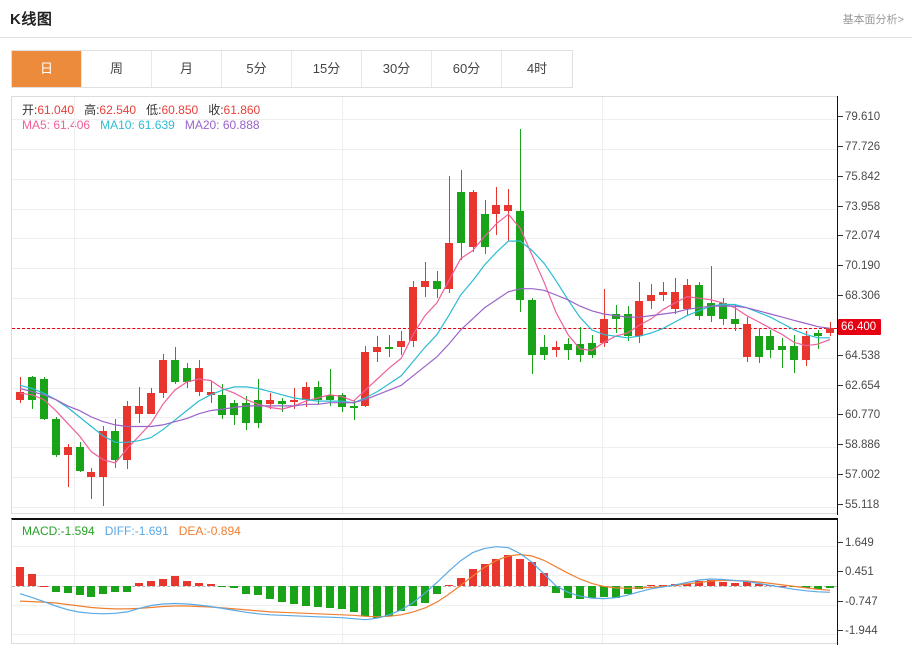  What do you see at coordinates (837, 581) in the screenshot?
I see `macd-axis-rail` at bounding box center [837, 581].